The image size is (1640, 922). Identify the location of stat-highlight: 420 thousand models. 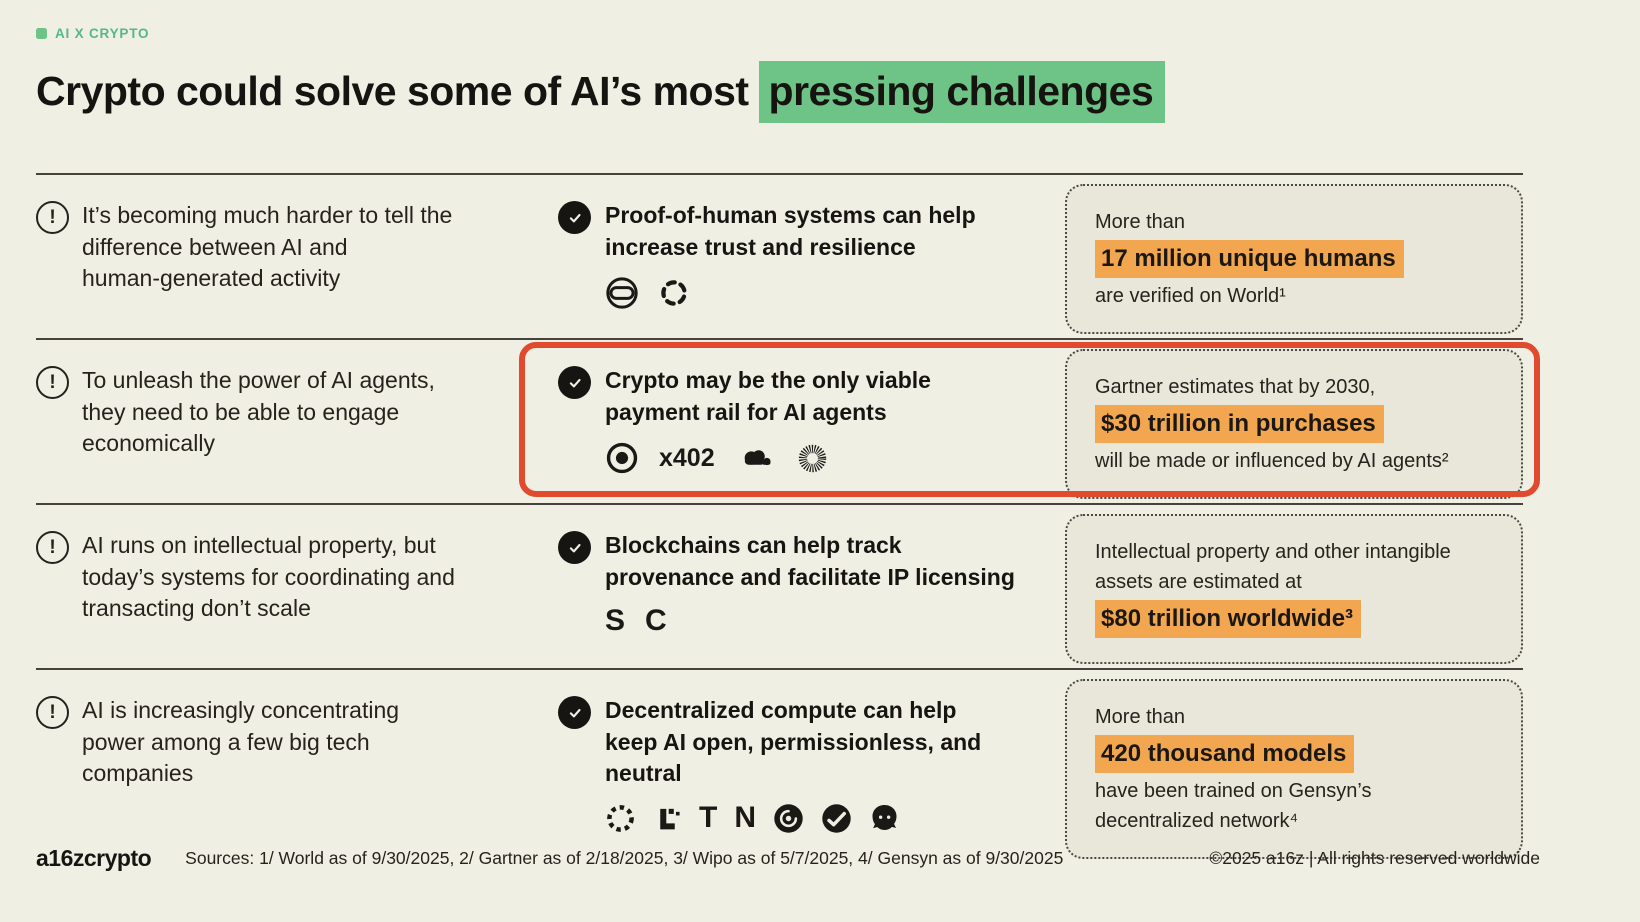
(1225, 754).